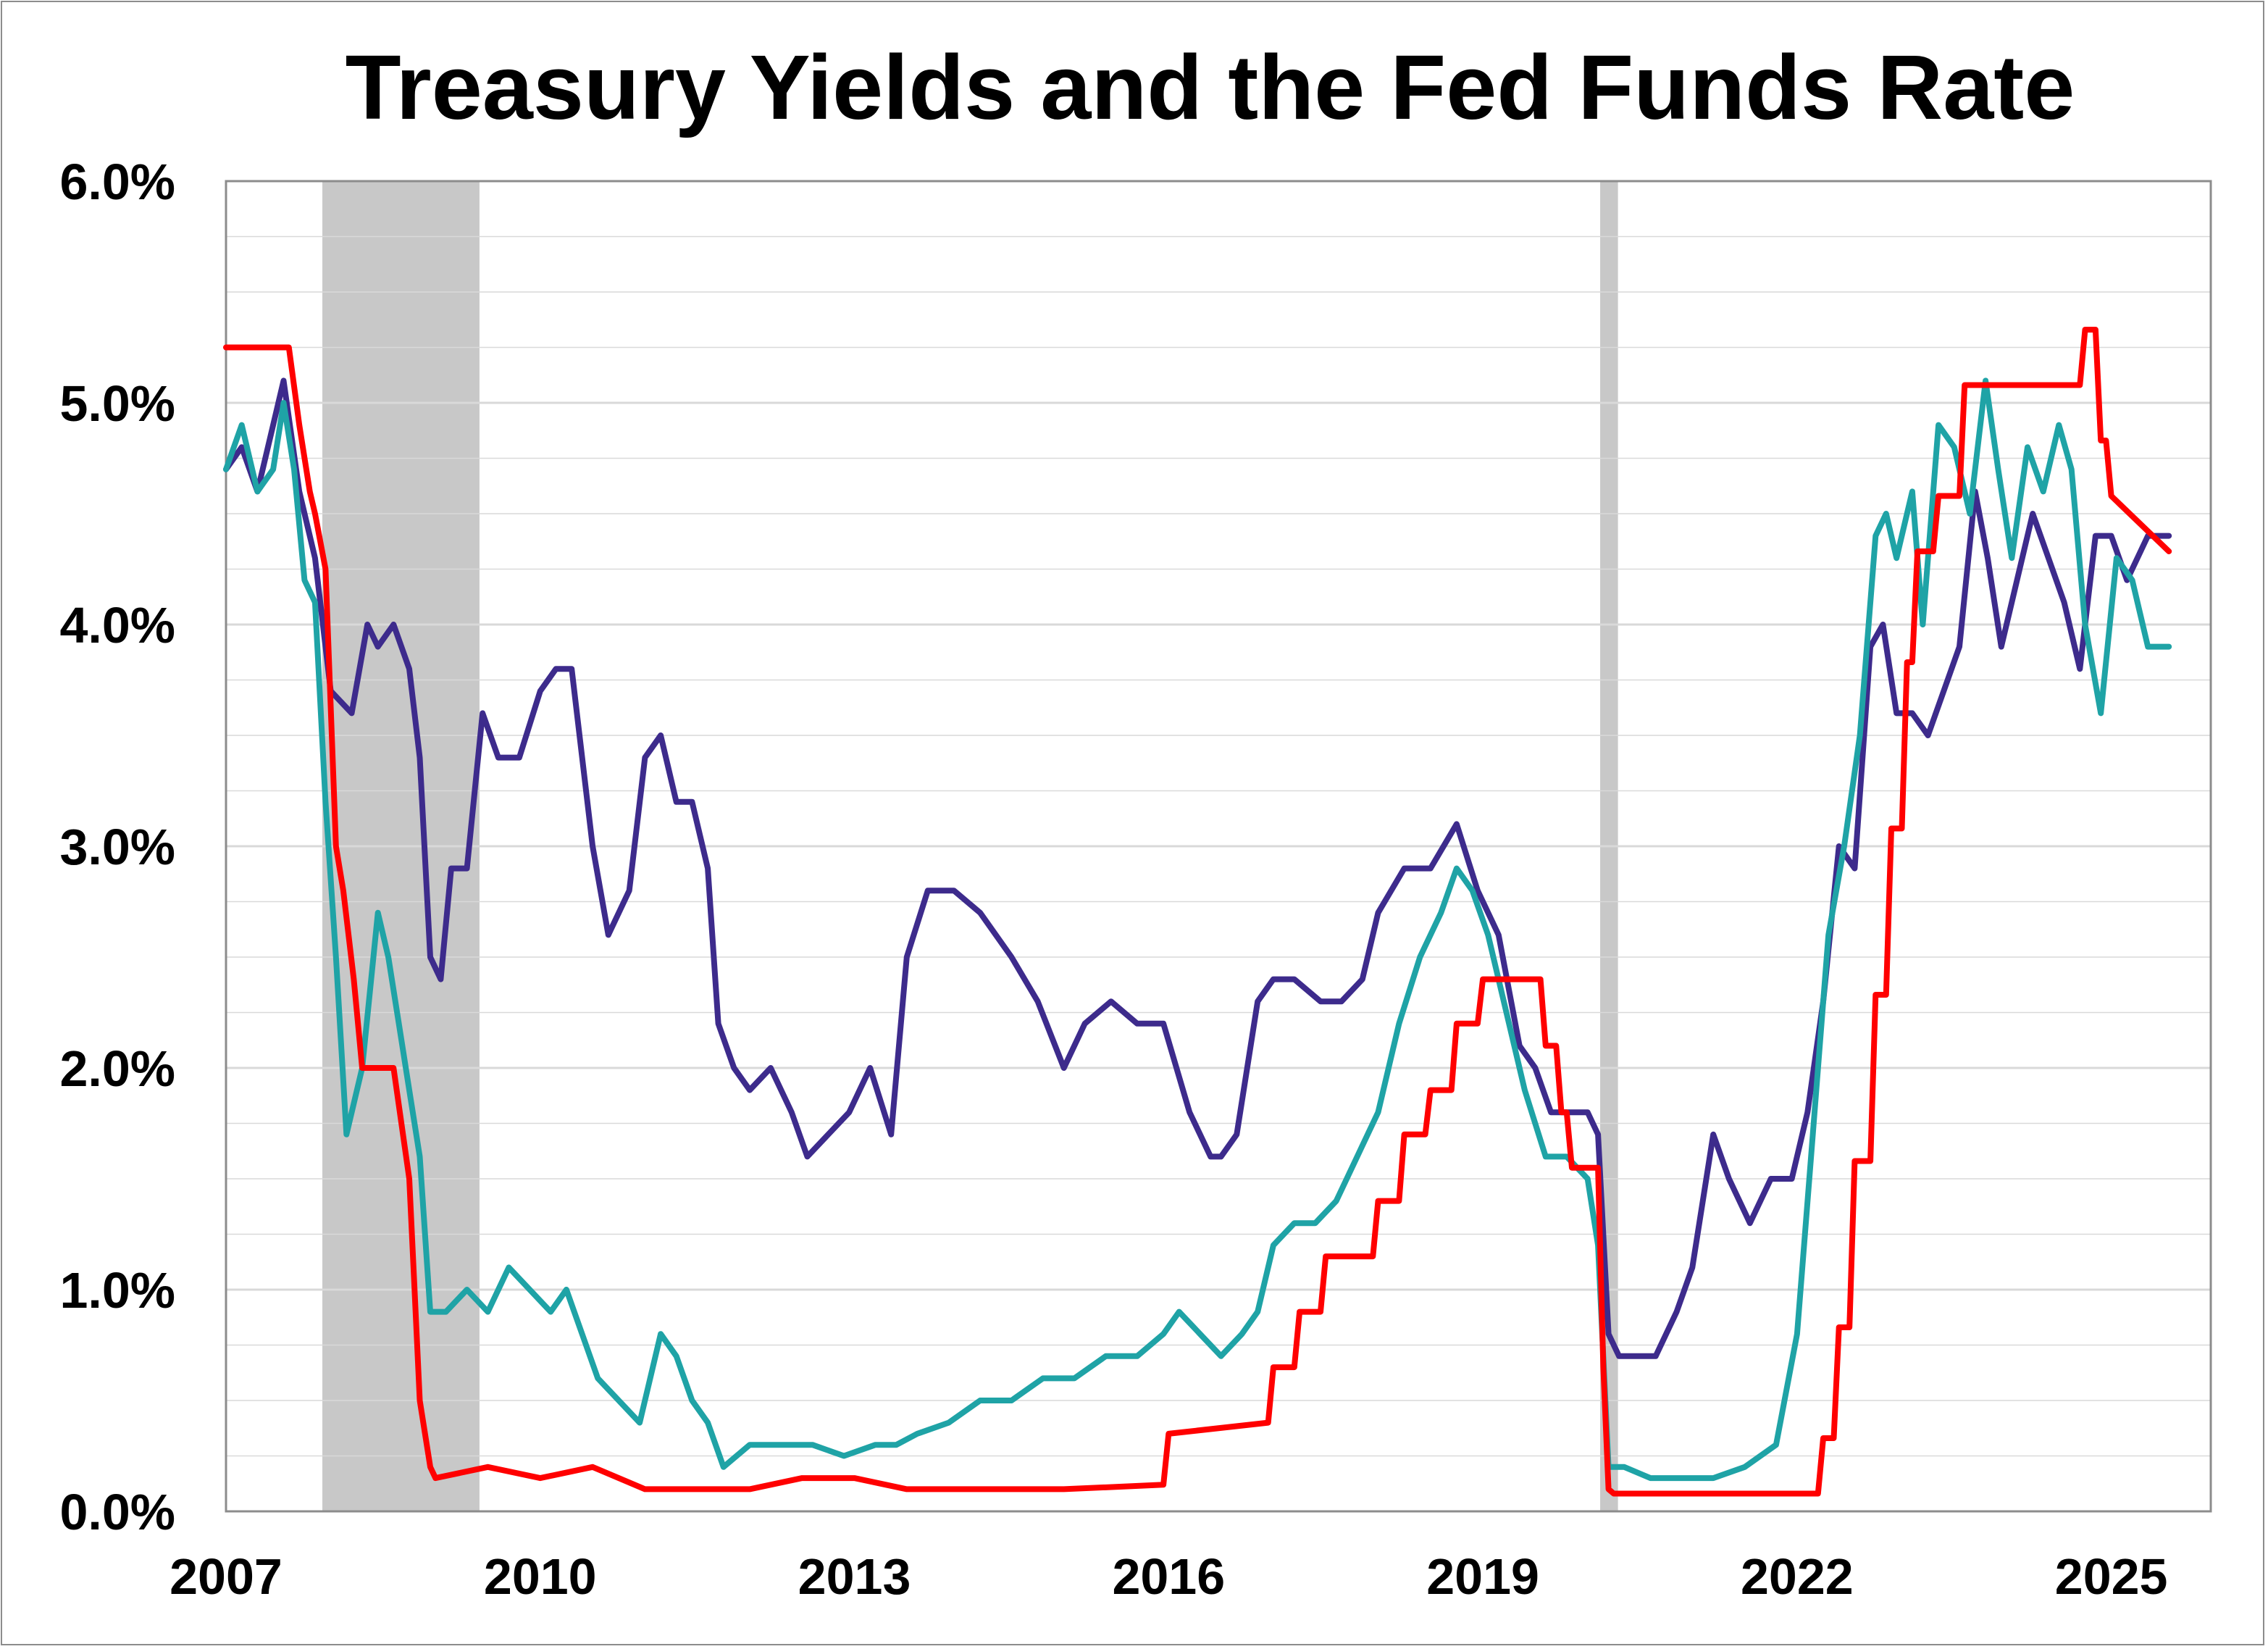 The height and width of the screenshot is (1649, 2268). What do you see at coordinates (1483, 1577) in the screenshot?
I see `x-tick-label: 2019` at bounding box center [1483, 1577].